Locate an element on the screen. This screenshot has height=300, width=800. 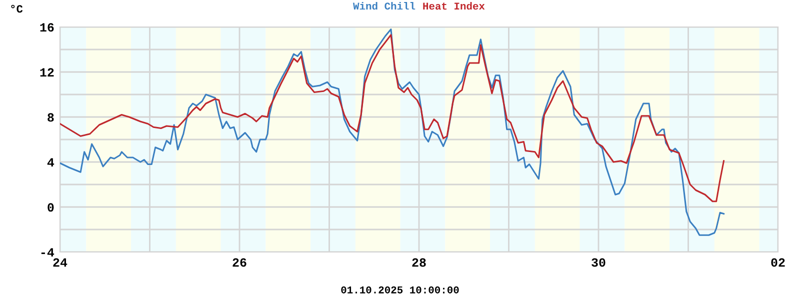
y-tick-label: 0 is located at coordinates (51, 207).